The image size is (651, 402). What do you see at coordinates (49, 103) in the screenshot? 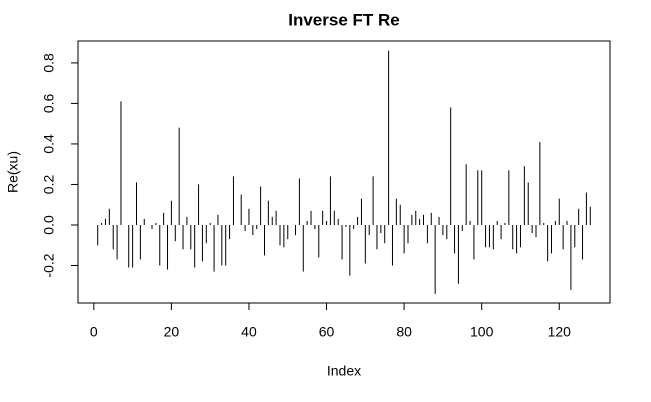
I see `y-tick-label: 0.6` at bounding box center [49, 103].